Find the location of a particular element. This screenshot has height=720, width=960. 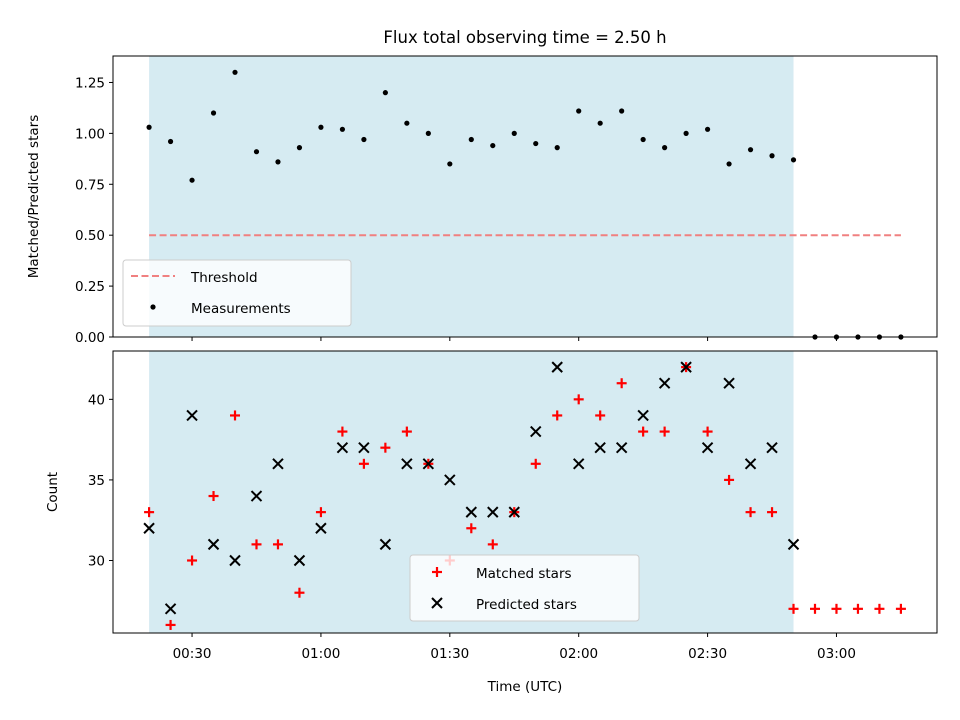

top-legend-box is located at coordinates (237, 293).